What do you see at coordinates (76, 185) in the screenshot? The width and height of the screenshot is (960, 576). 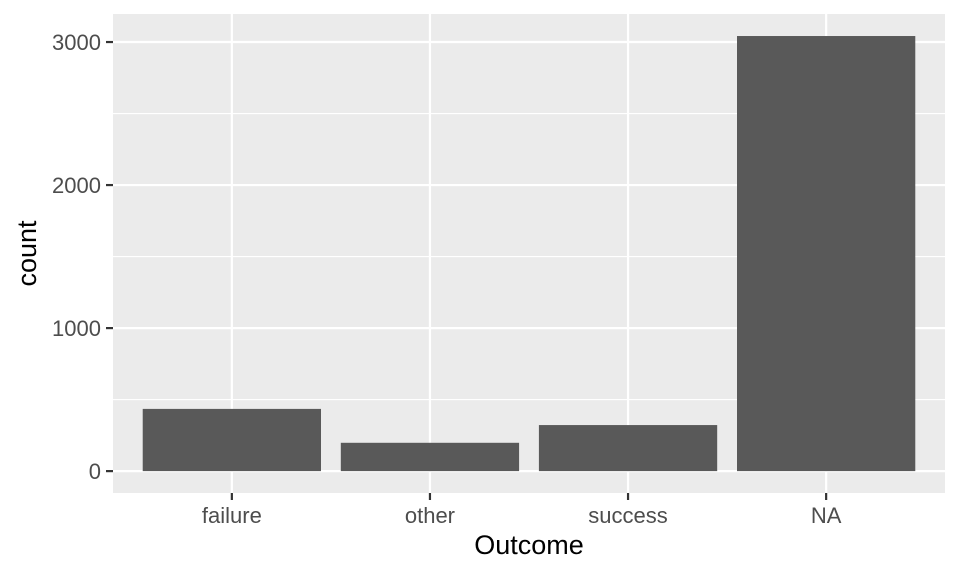 I see `y-tick-label: 2000` at bounding box center [76, 185].